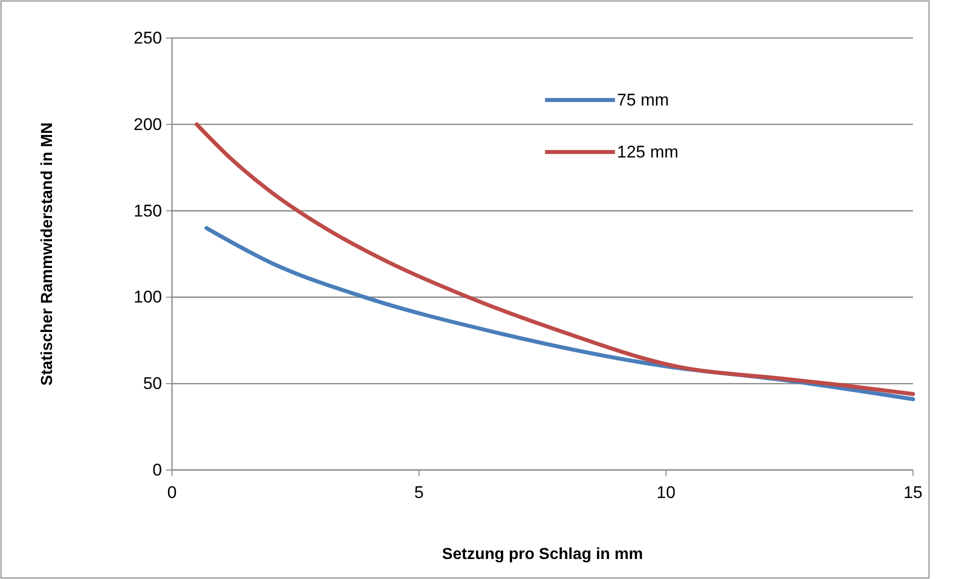 This screenshot has height=579, width=958. Describe the element at coordinates (148, 210) in the screenshot. I see `y-tick-label: 150` at that location.